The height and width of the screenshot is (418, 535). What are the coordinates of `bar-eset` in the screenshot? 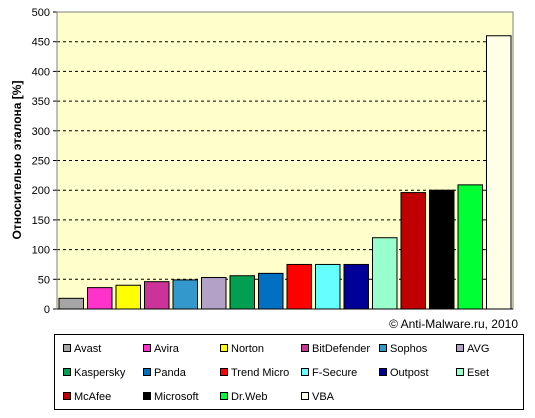 It's located at (384, 273).